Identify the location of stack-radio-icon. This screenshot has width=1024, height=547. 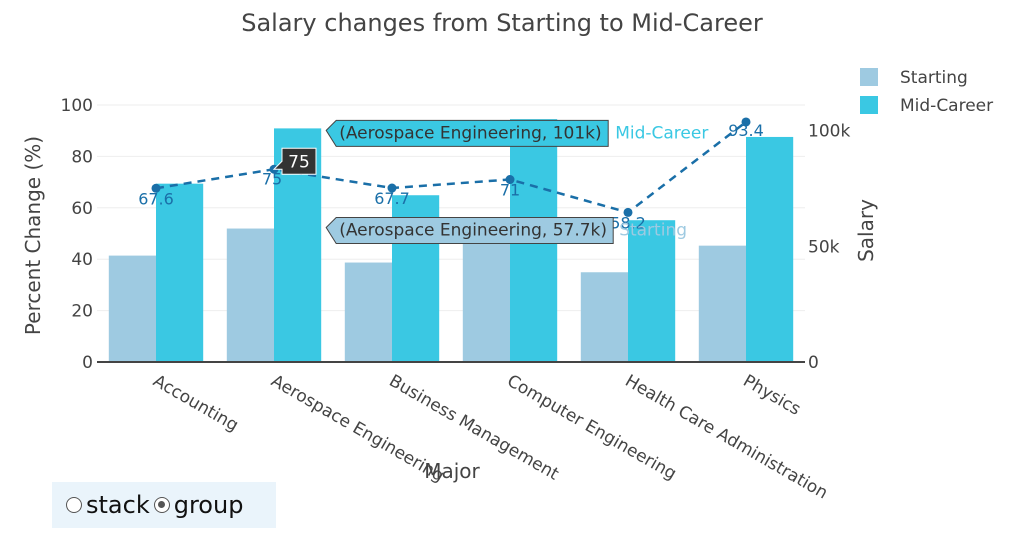
(74, 505).